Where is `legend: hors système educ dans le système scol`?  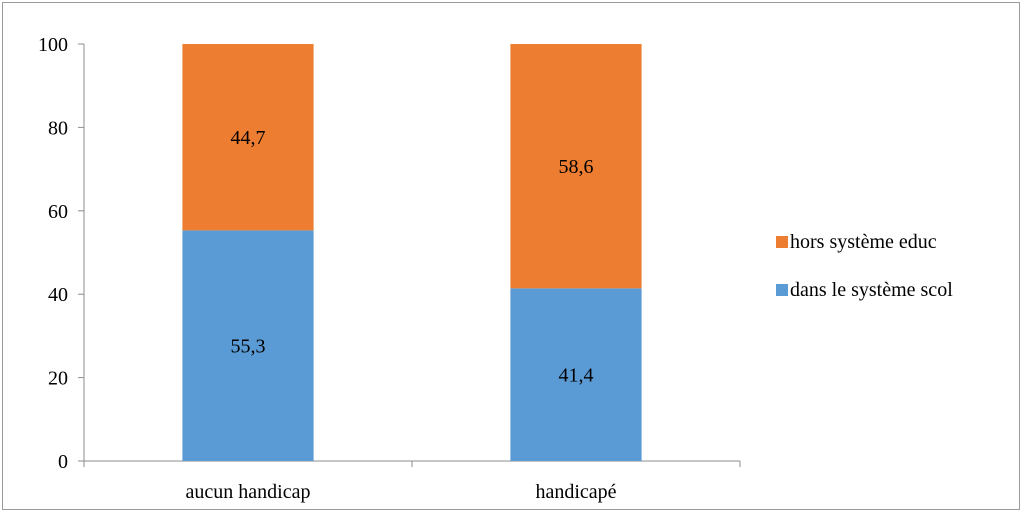 legend: hors système educ dans le système scol is located at coordinates (864, 266).